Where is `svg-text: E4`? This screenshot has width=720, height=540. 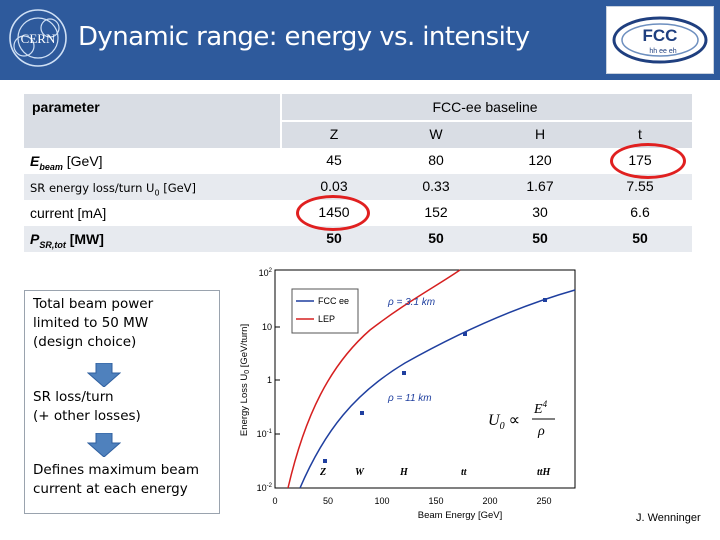 svg-text: E4 is located at coordinates (540, 408).